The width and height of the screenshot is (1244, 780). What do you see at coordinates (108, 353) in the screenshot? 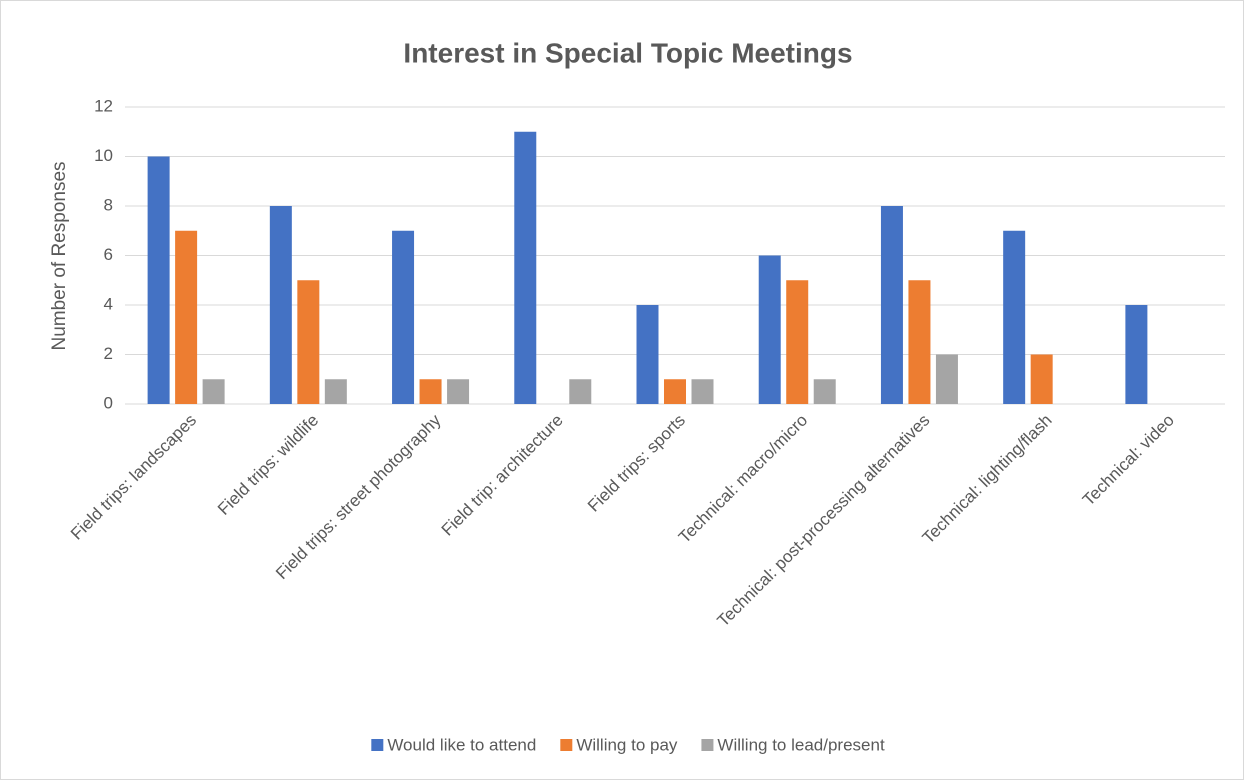
I see `y-tick-label: 2` at bounding box center [108, 353].